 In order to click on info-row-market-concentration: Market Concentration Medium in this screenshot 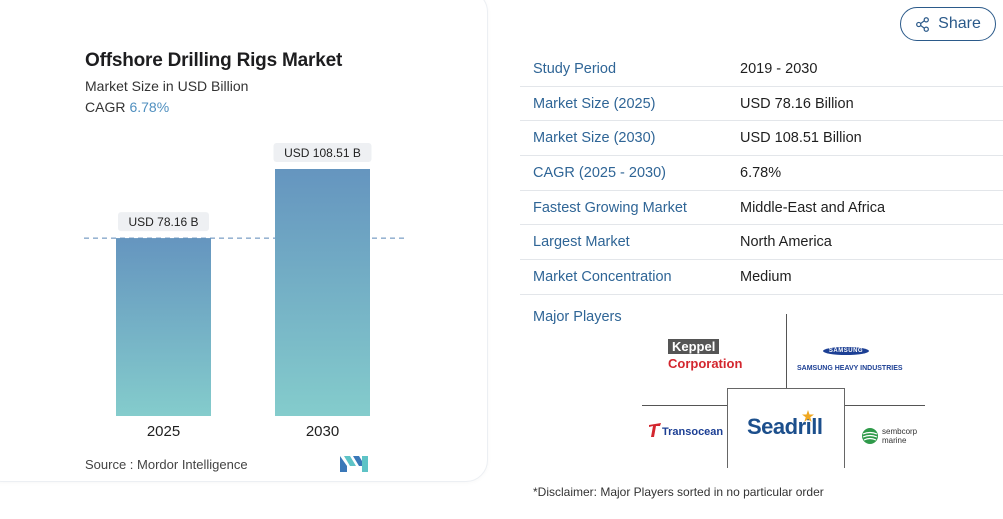, I will do `click(761, 277)`.